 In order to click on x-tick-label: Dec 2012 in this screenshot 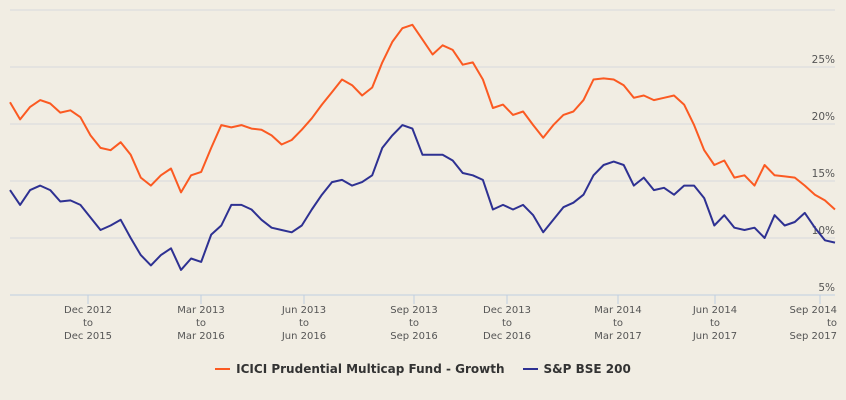, I will do `click(88, 310)`.